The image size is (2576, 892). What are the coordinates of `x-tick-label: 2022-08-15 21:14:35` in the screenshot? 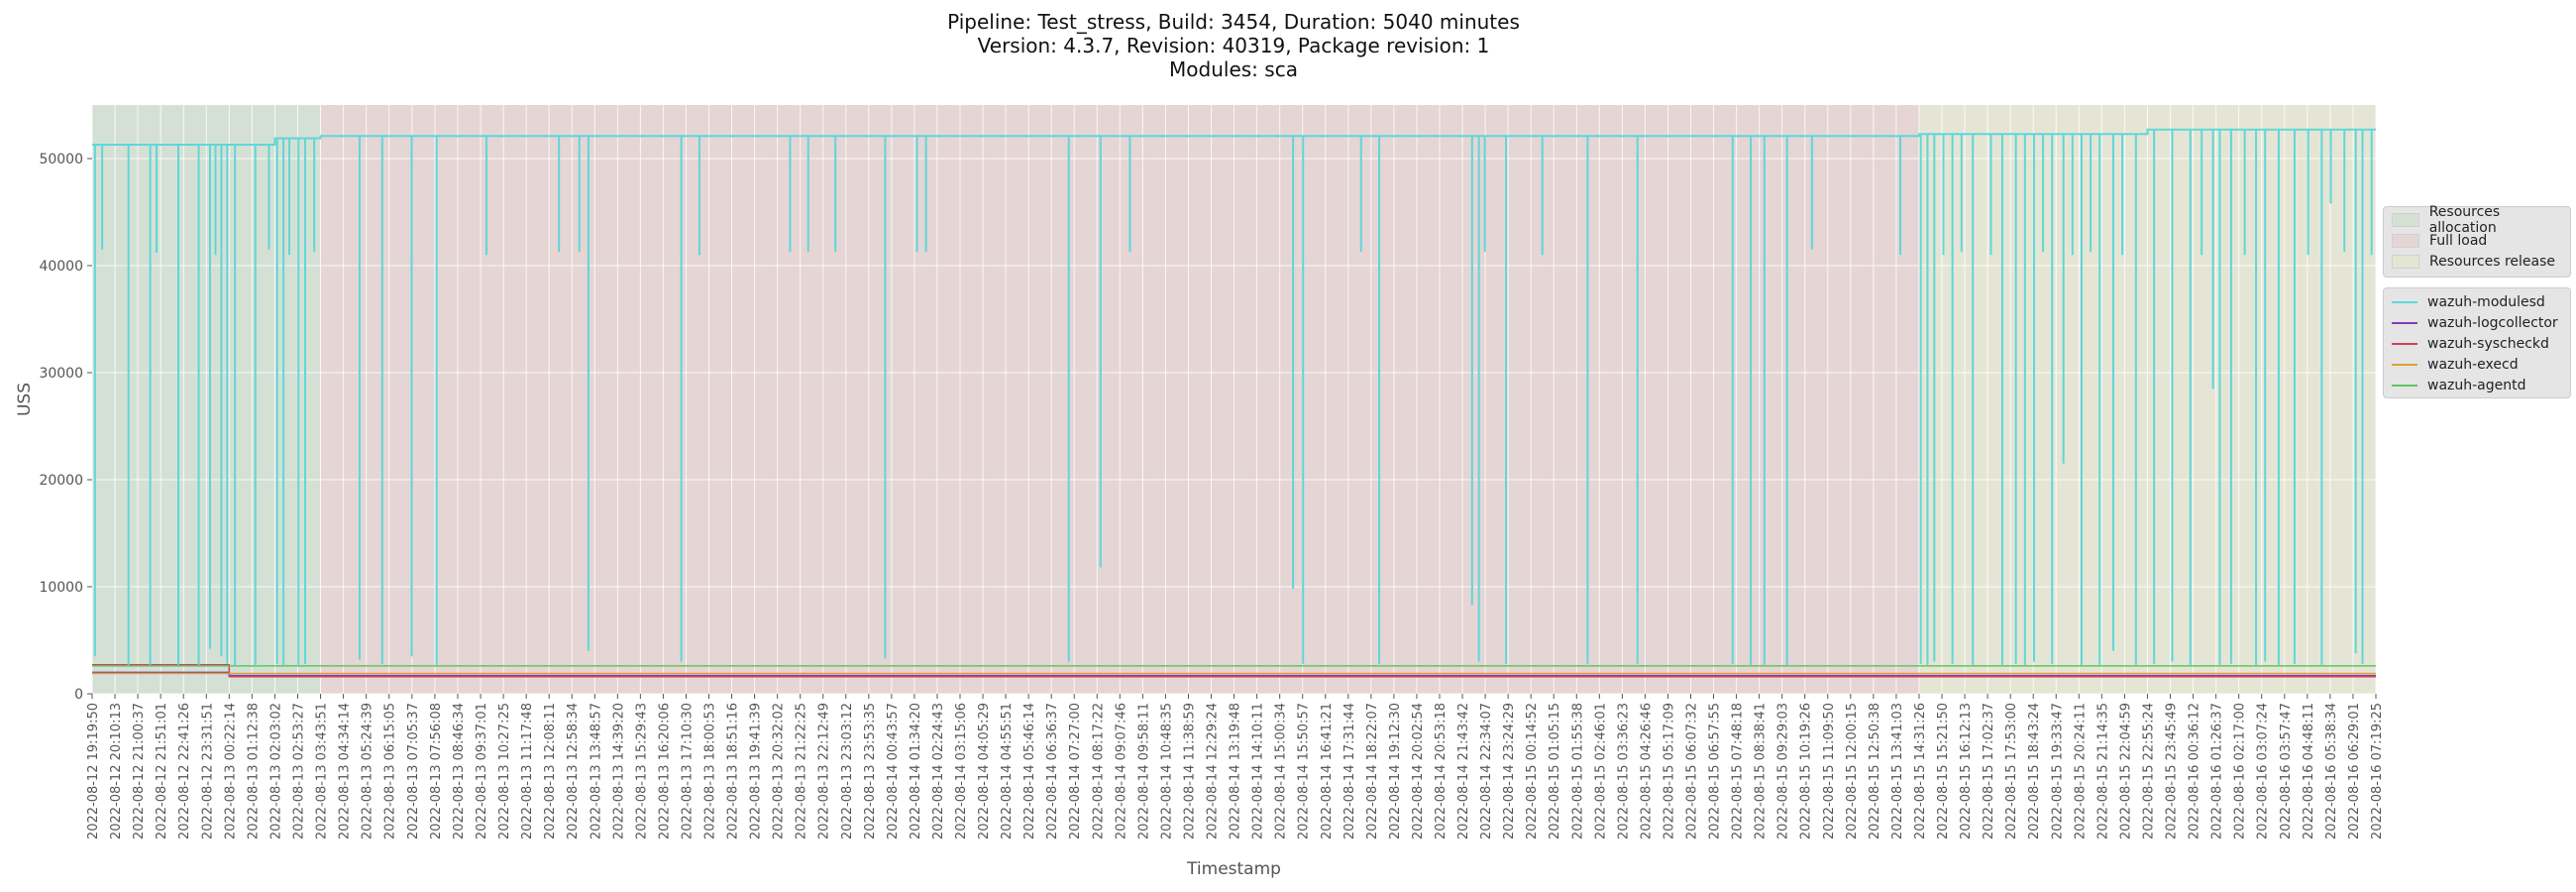 It's located at (2102, 771).